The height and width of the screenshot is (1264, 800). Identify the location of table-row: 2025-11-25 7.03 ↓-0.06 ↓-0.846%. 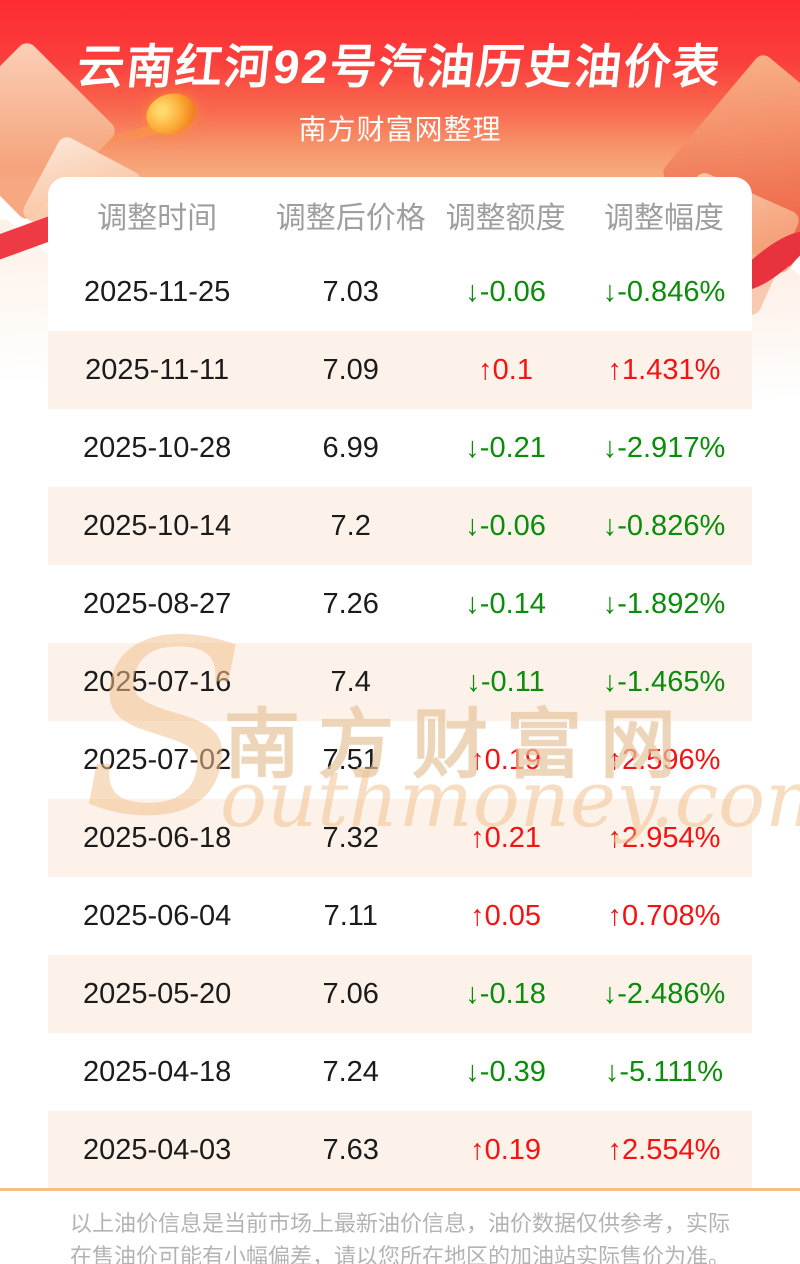
(400, 292).